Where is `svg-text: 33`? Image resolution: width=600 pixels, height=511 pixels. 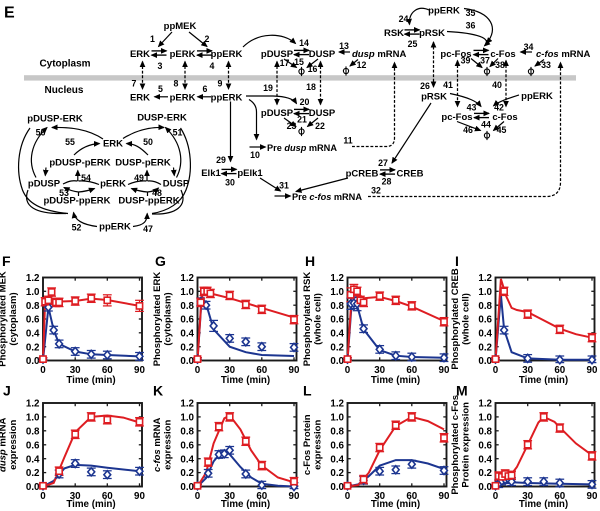 svg-text: 33 is located at coordinates (546, 65).